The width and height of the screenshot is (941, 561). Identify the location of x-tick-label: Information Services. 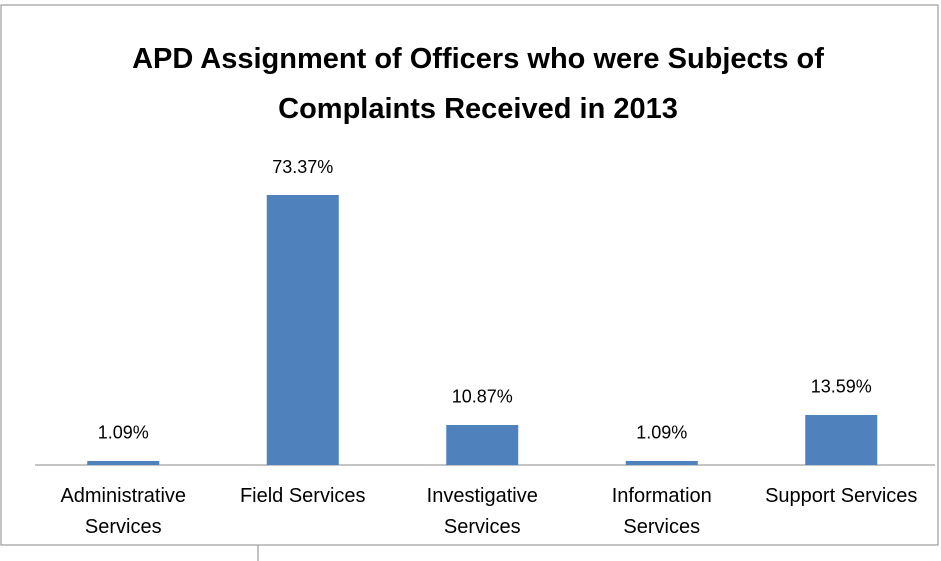
(662, 511).